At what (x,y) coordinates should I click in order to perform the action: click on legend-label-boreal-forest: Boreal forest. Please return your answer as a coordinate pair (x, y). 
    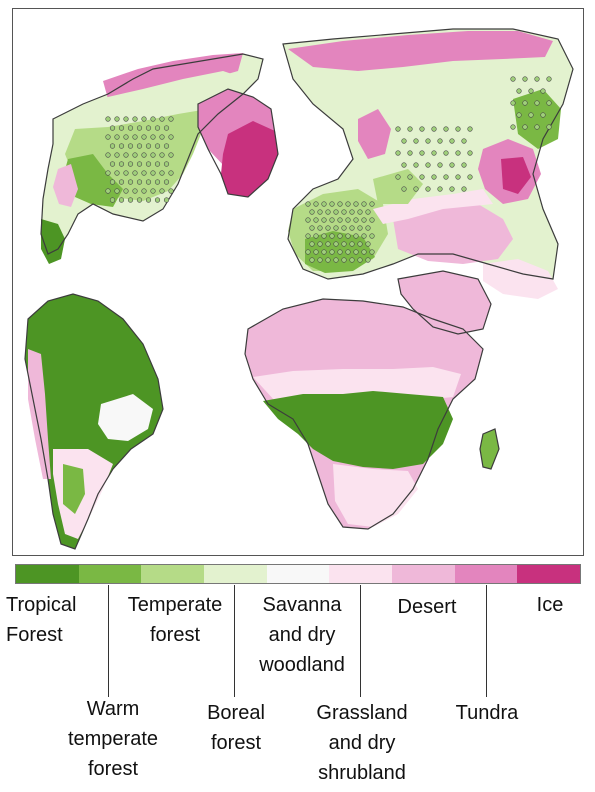
    Looking at the image, I should click on (236, 728).